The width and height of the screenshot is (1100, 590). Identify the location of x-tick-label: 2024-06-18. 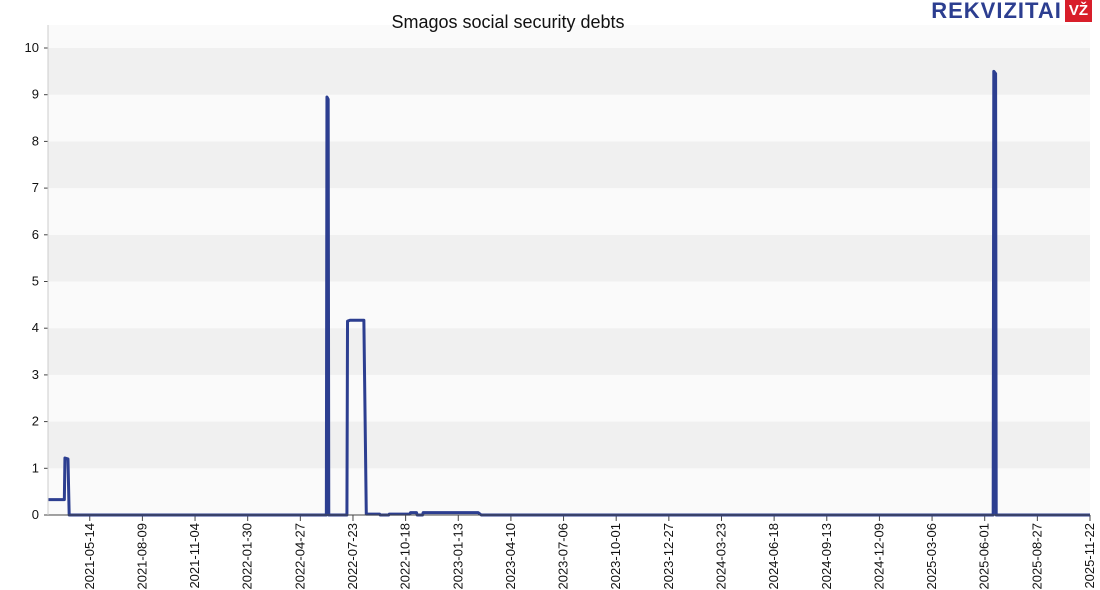
(773, 556).